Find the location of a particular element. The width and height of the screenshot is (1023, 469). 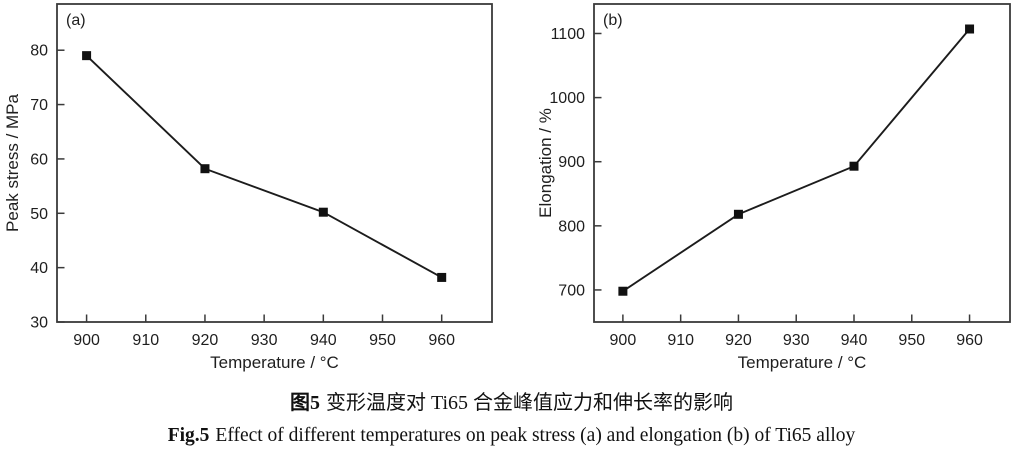

y-tick-label: 60 is located at coordinates (39, 159).